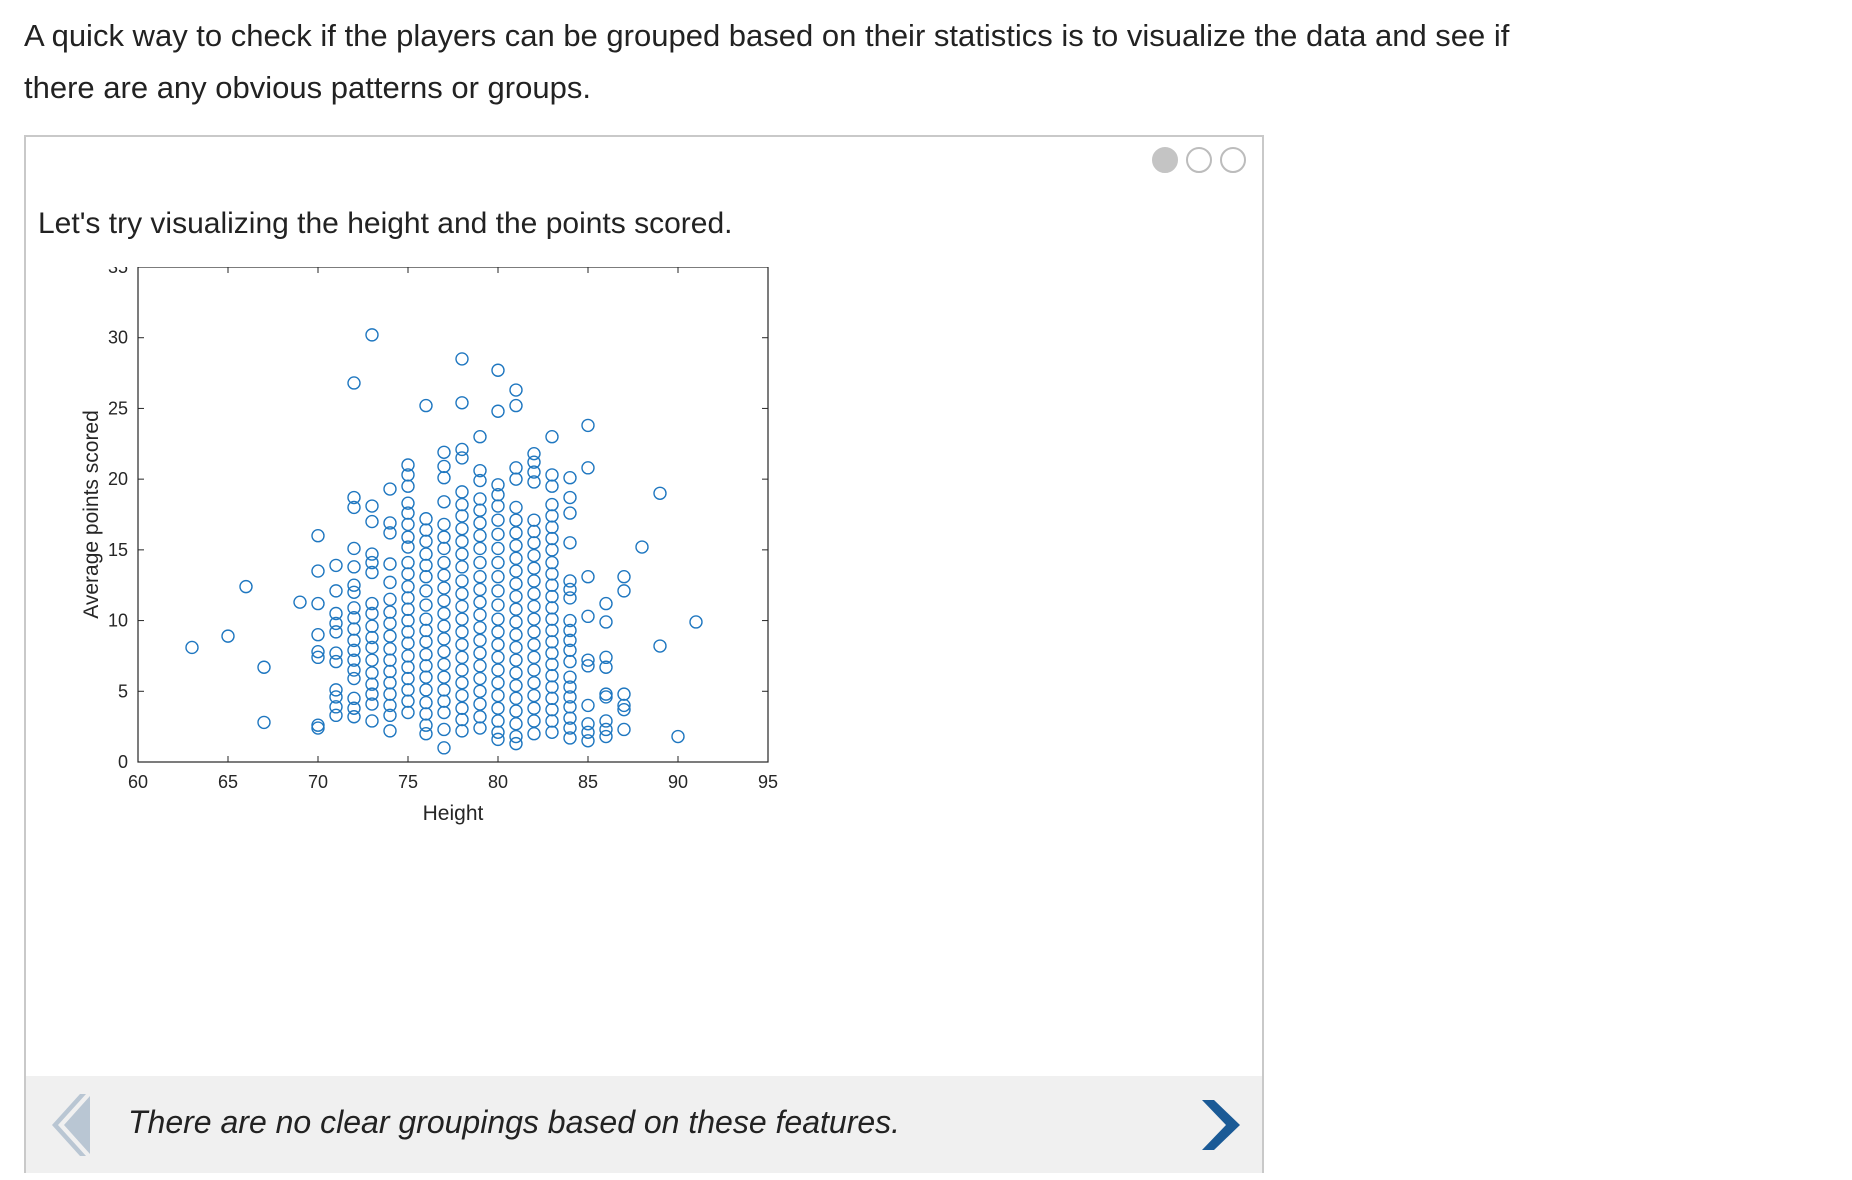  What do you see at coordinates (228, 782) in the screenshot?
I see `x-tick-label: 65` at bounding box center [228, 782].